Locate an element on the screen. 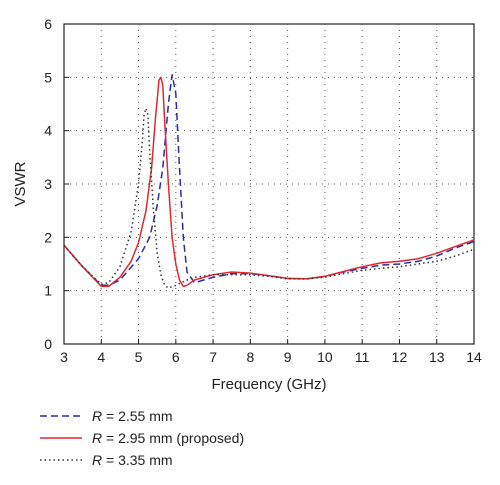 The image size is (500, 485). legend-label-3: R = 3.35 mm is located at coordinates (132, 460).